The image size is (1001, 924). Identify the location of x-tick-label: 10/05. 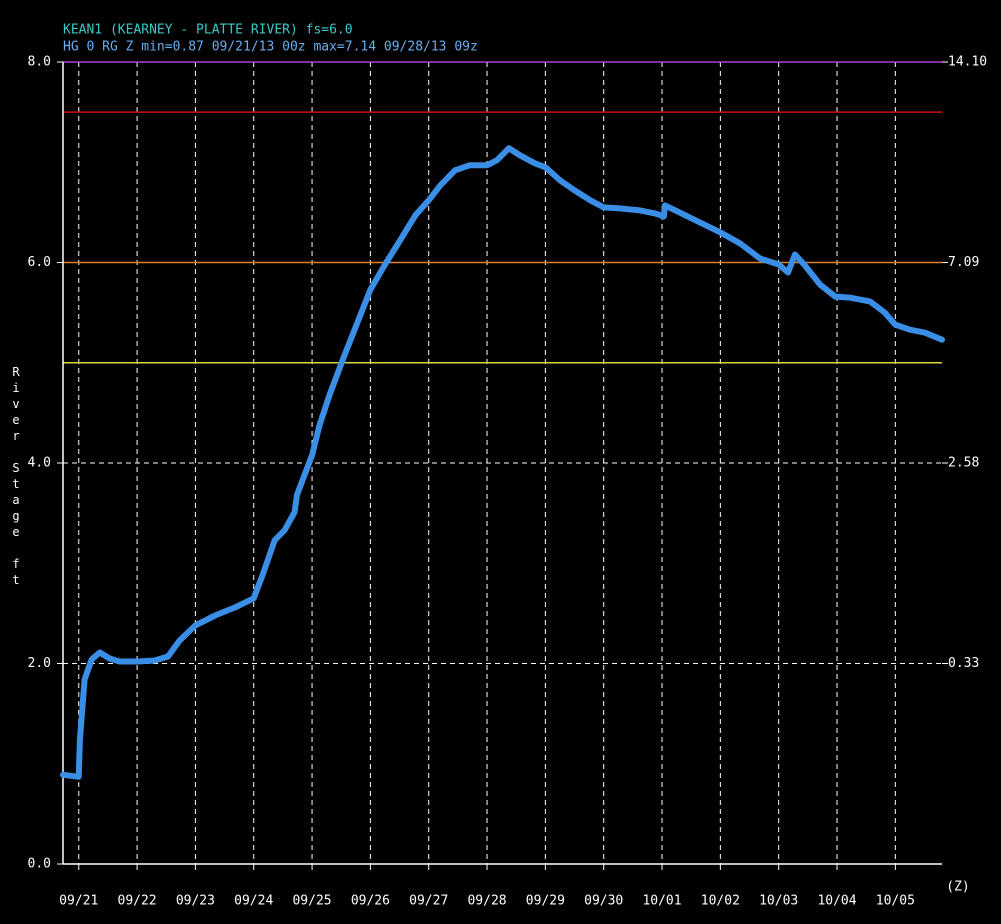
(895, 901).